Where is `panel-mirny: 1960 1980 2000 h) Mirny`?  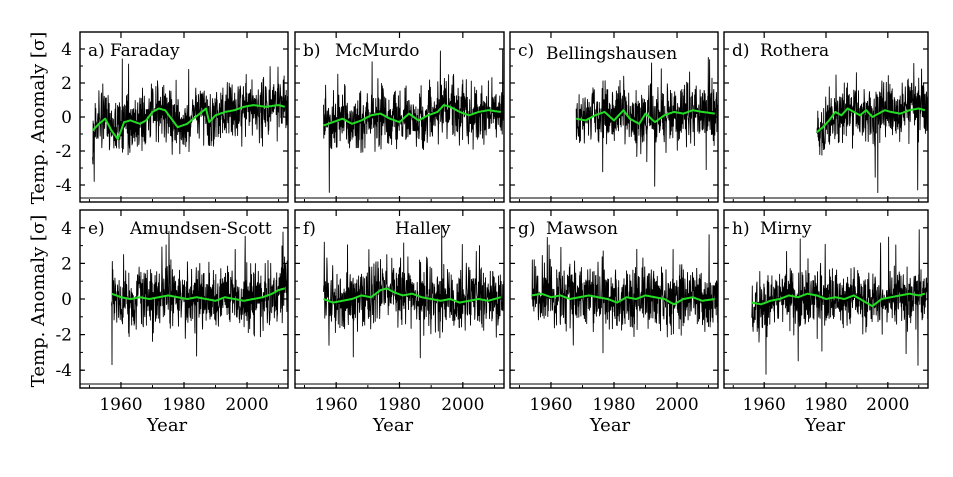
panel-mirny: 1960 1980 2000 h) Mirny is located at coordinates (826, 312).